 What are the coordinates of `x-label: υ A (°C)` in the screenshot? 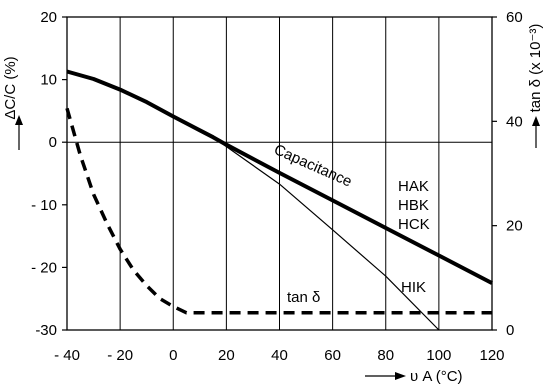 It's located at (436, 376).